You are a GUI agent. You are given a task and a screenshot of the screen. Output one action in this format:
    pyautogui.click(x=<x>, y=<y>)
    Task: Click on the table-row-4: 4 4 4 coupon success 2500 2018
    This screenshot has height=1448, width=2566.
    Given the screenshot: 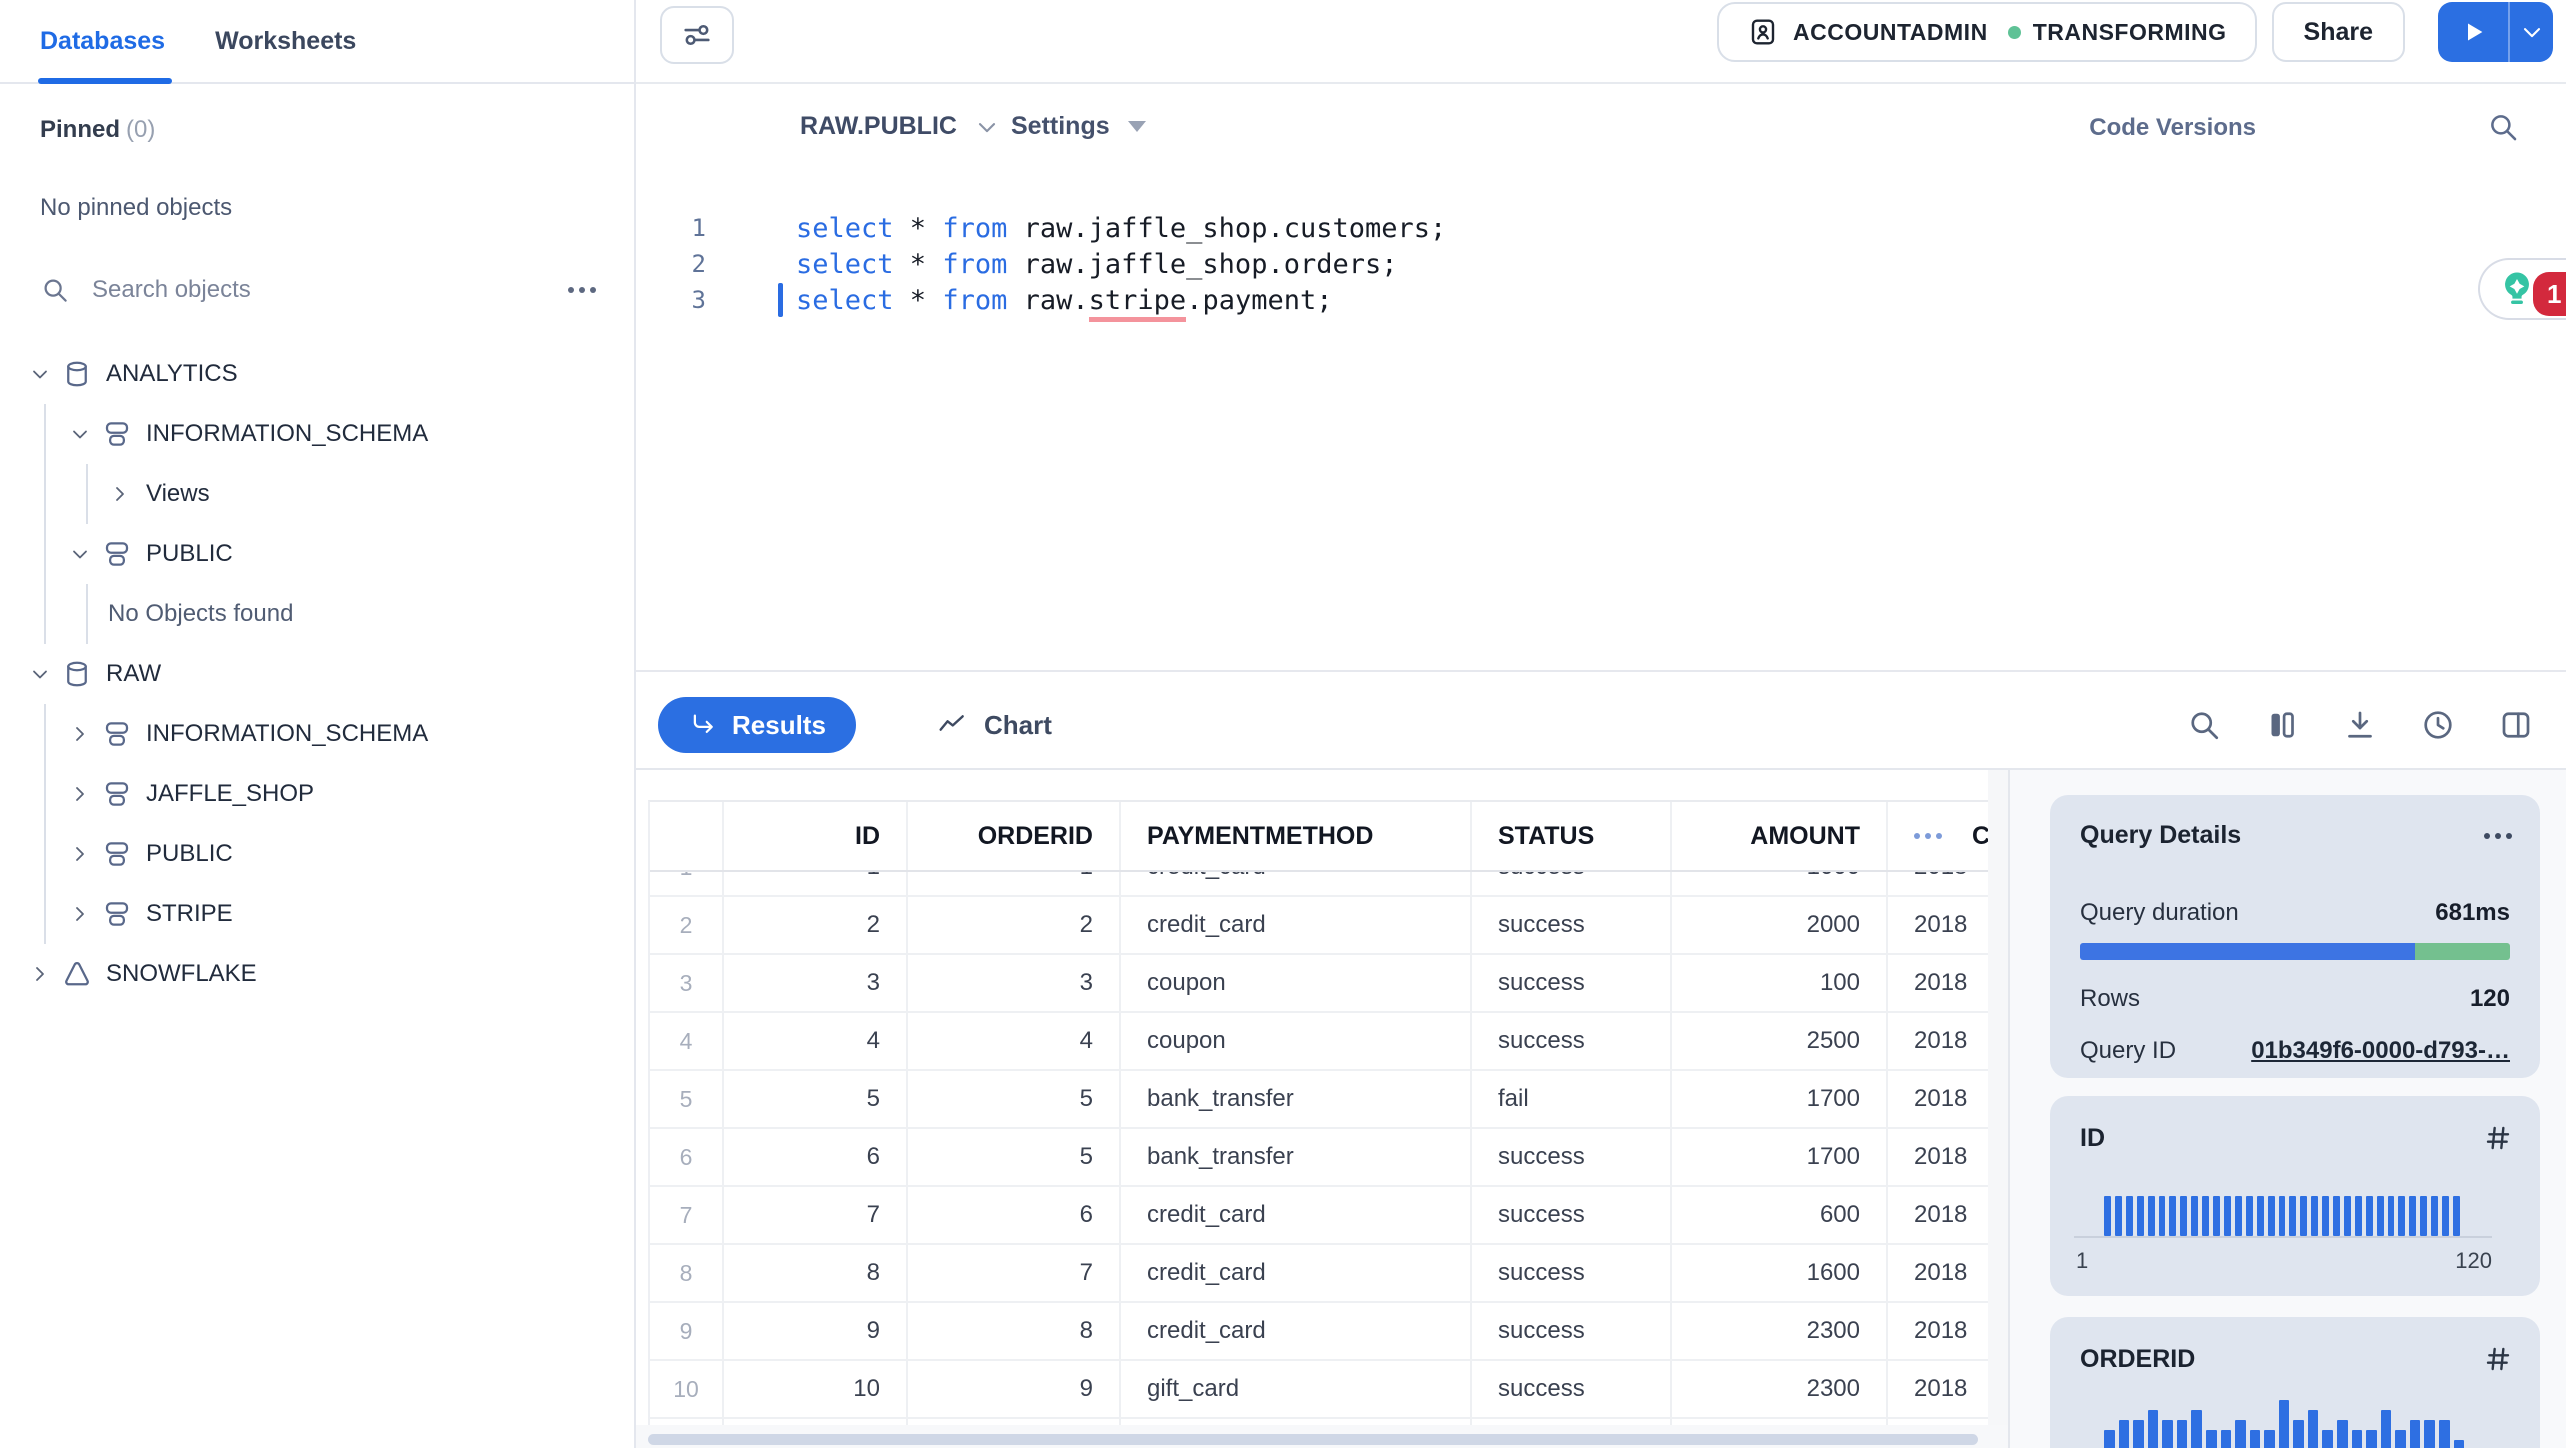 What is the action you would take?
    pyautogui.click(x=1319, y=1042)
    